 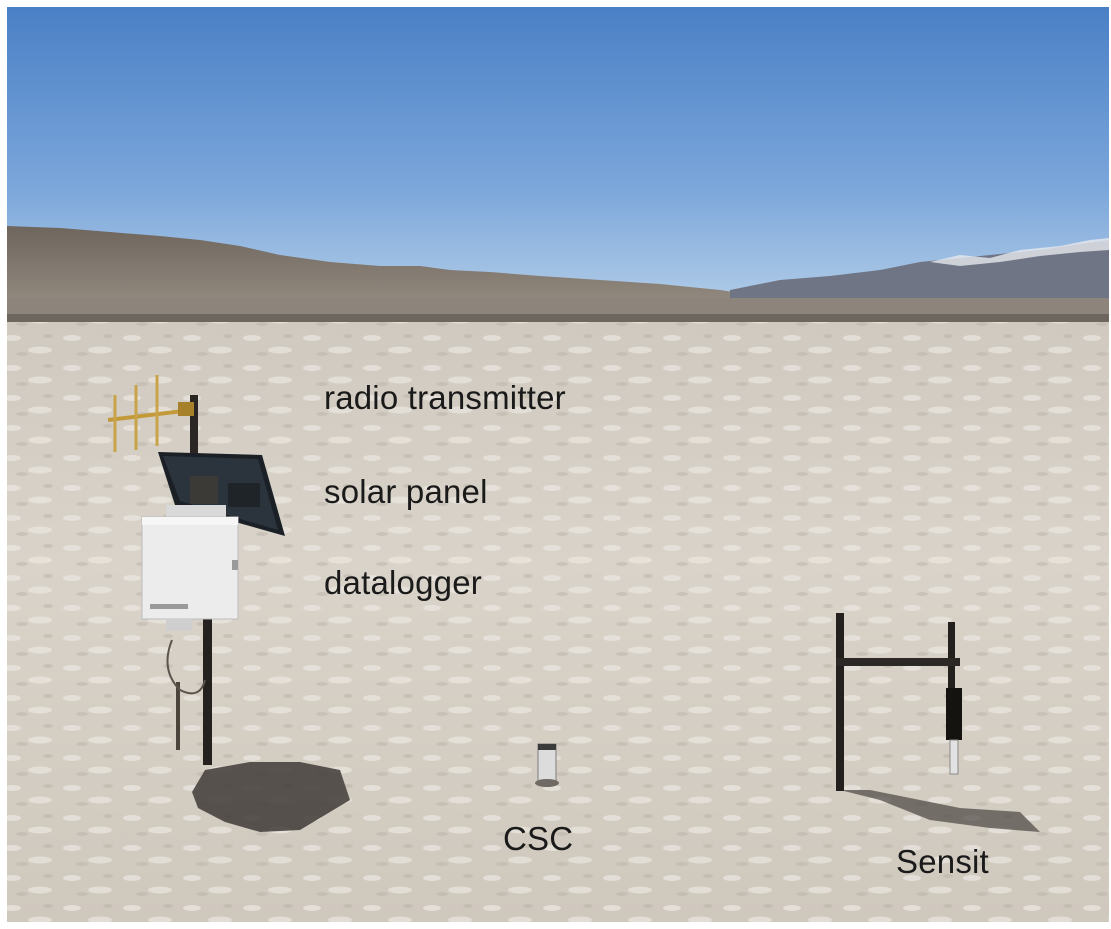 What do you see at coordinates (938, 722) in the screenshot?
I see `sensit-frame` at bounding box center [938, 722].